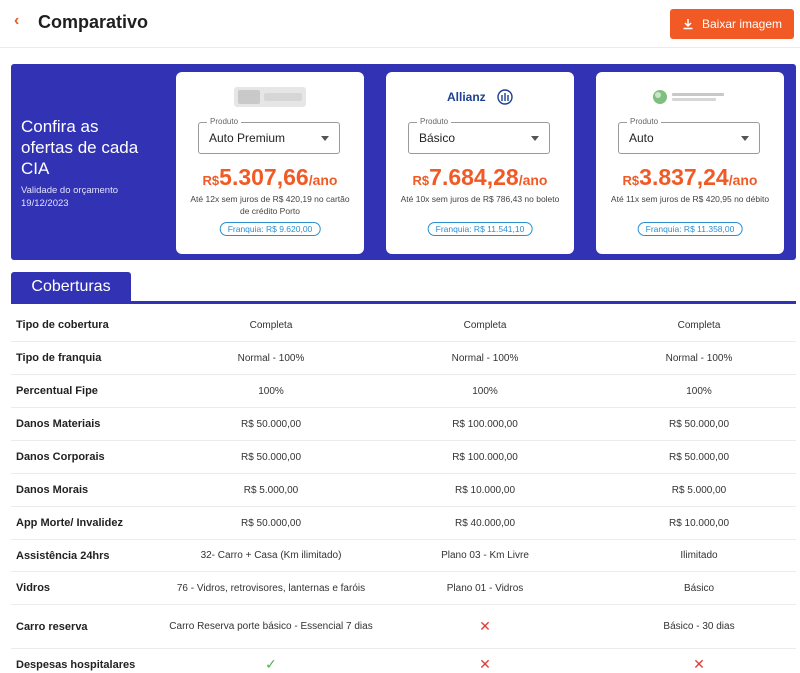 The width and height of the screenshot is (800, 673). Describe the element at coordinates (480, 199) in the screenshot. I see `installments-text: Até 10x sem juros de R$ 786,43 no boleto` at that location.